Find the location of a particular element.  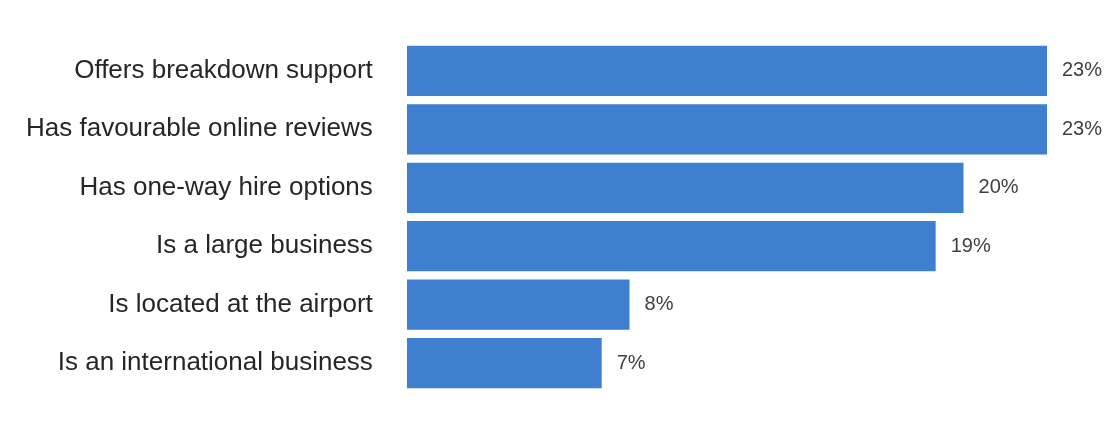

data-label: 19% is located at coordinates (970, 244).